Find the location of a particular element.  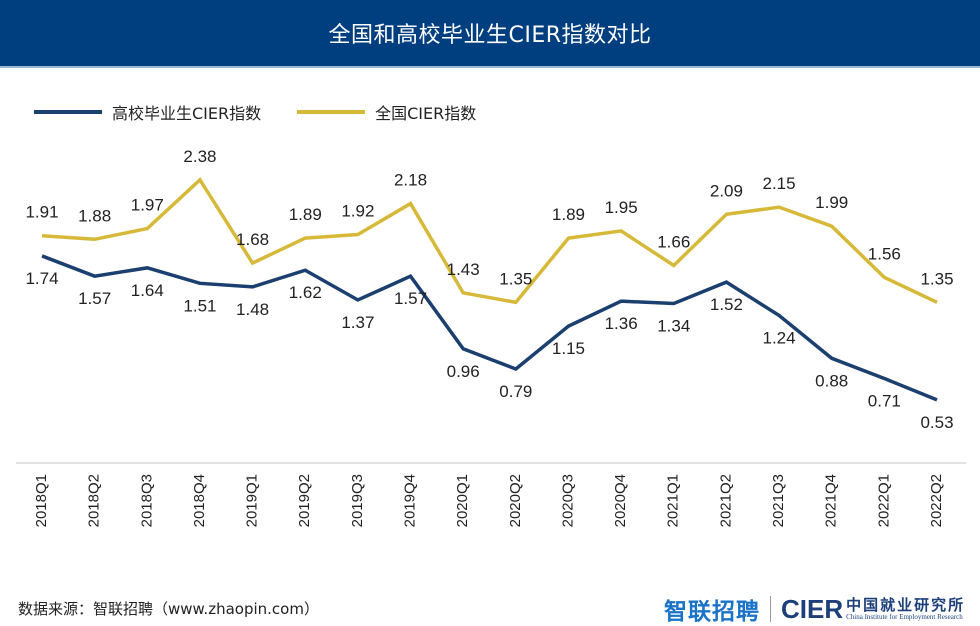

data-label-national: 1.66 is located at coordinates (673, 241).